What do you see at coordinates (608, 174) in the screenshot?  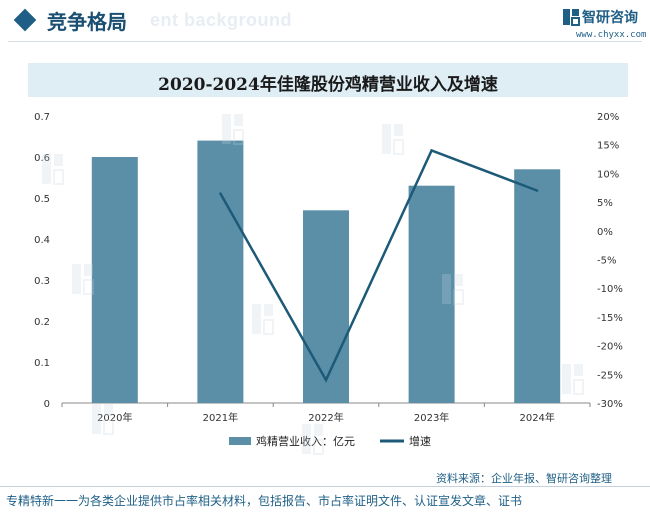 I see `right-axis-tick-label: 10%` at bounding box center [608, 174].